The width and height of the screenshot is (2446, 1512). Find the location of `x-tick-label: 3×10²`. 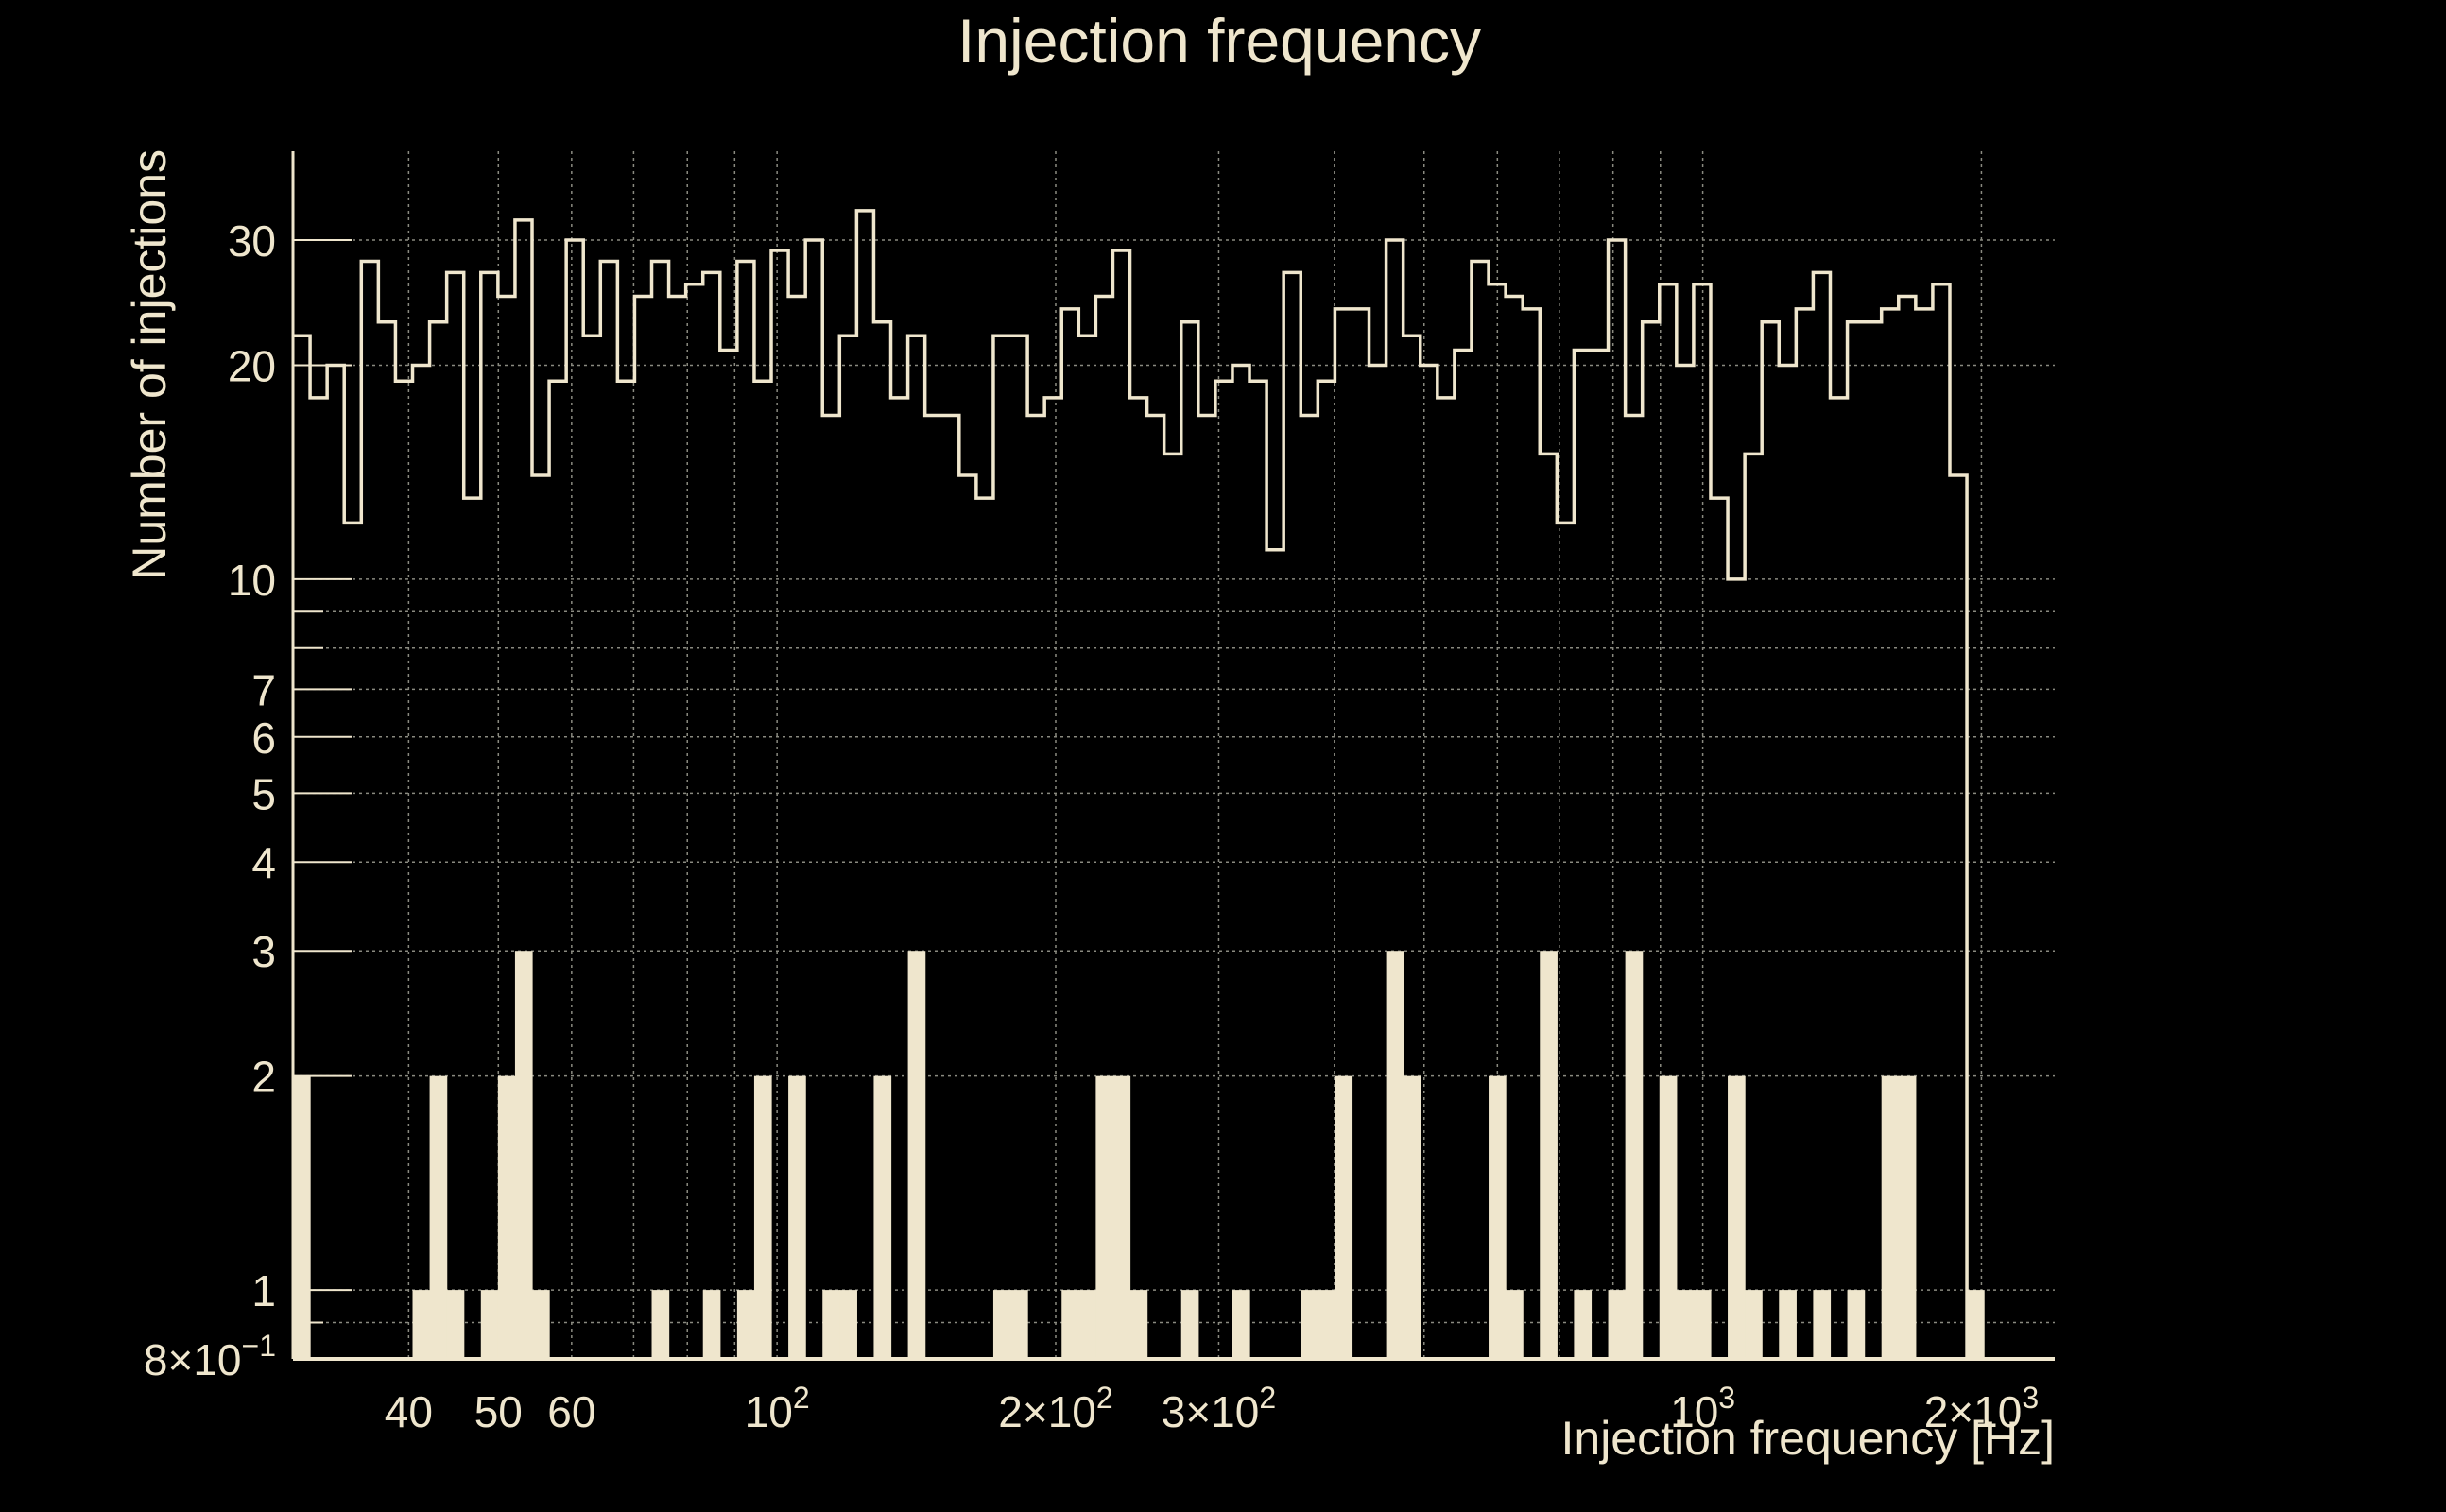

x-tick-label: 3×10² is located at coordinates (1219, 1408).